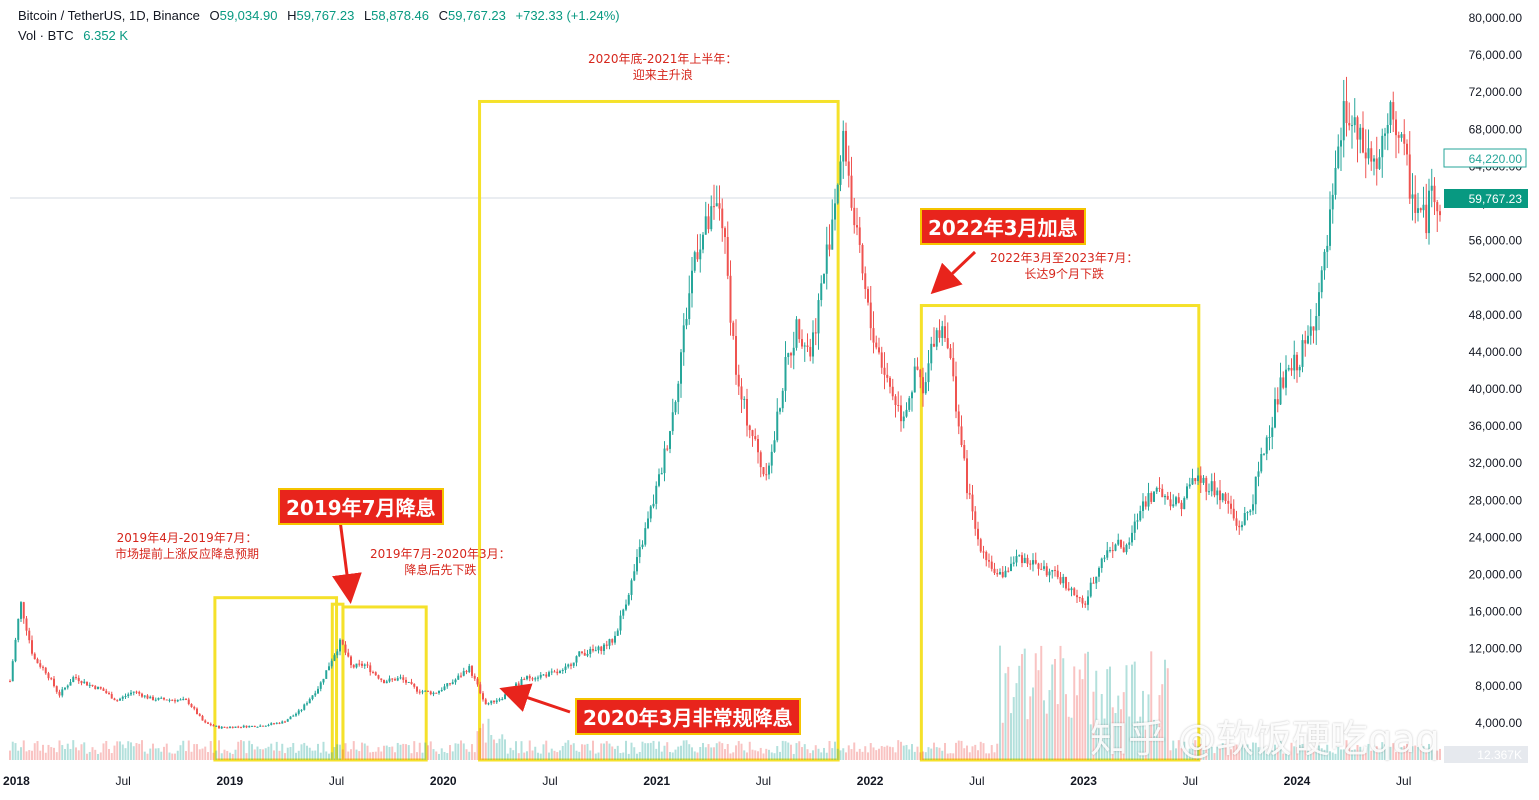 The image size is (1539, 800). Describe the element at coordinates (663, 67) in the screenshot. I see `annotation-note-2020: 2020年底-2021年上半年： 迎来主升浪` at that location.